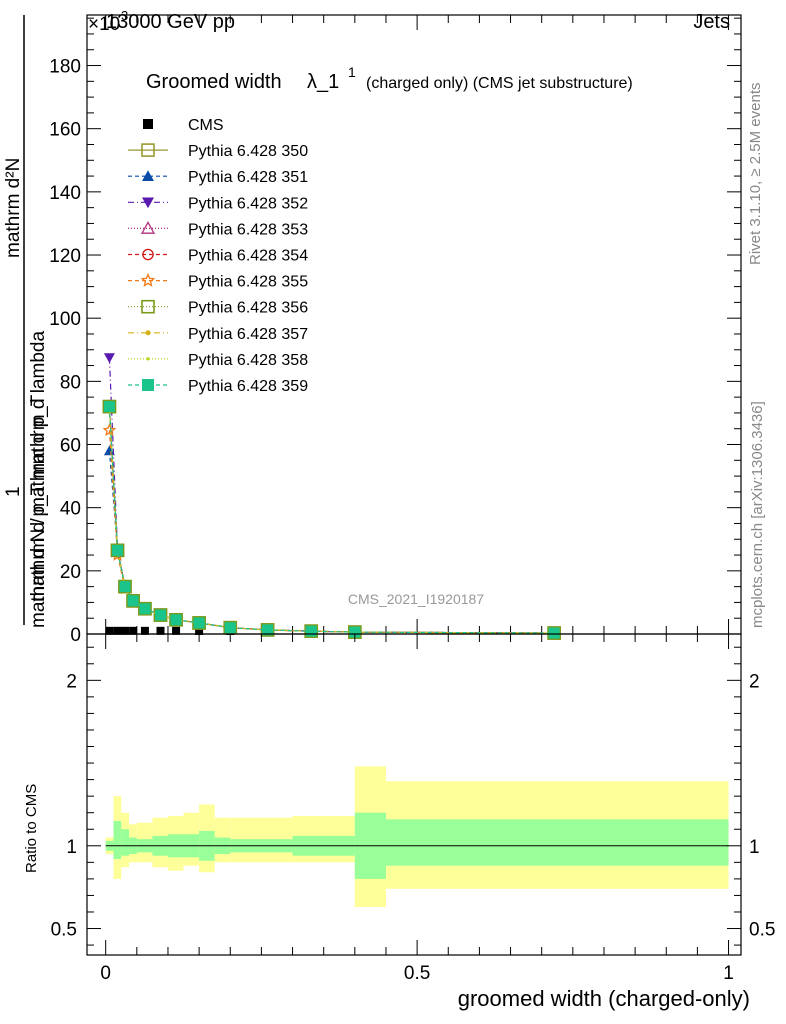  I want to click on legend-entry-label: Pythia 6.428 357, so click(248, 334).